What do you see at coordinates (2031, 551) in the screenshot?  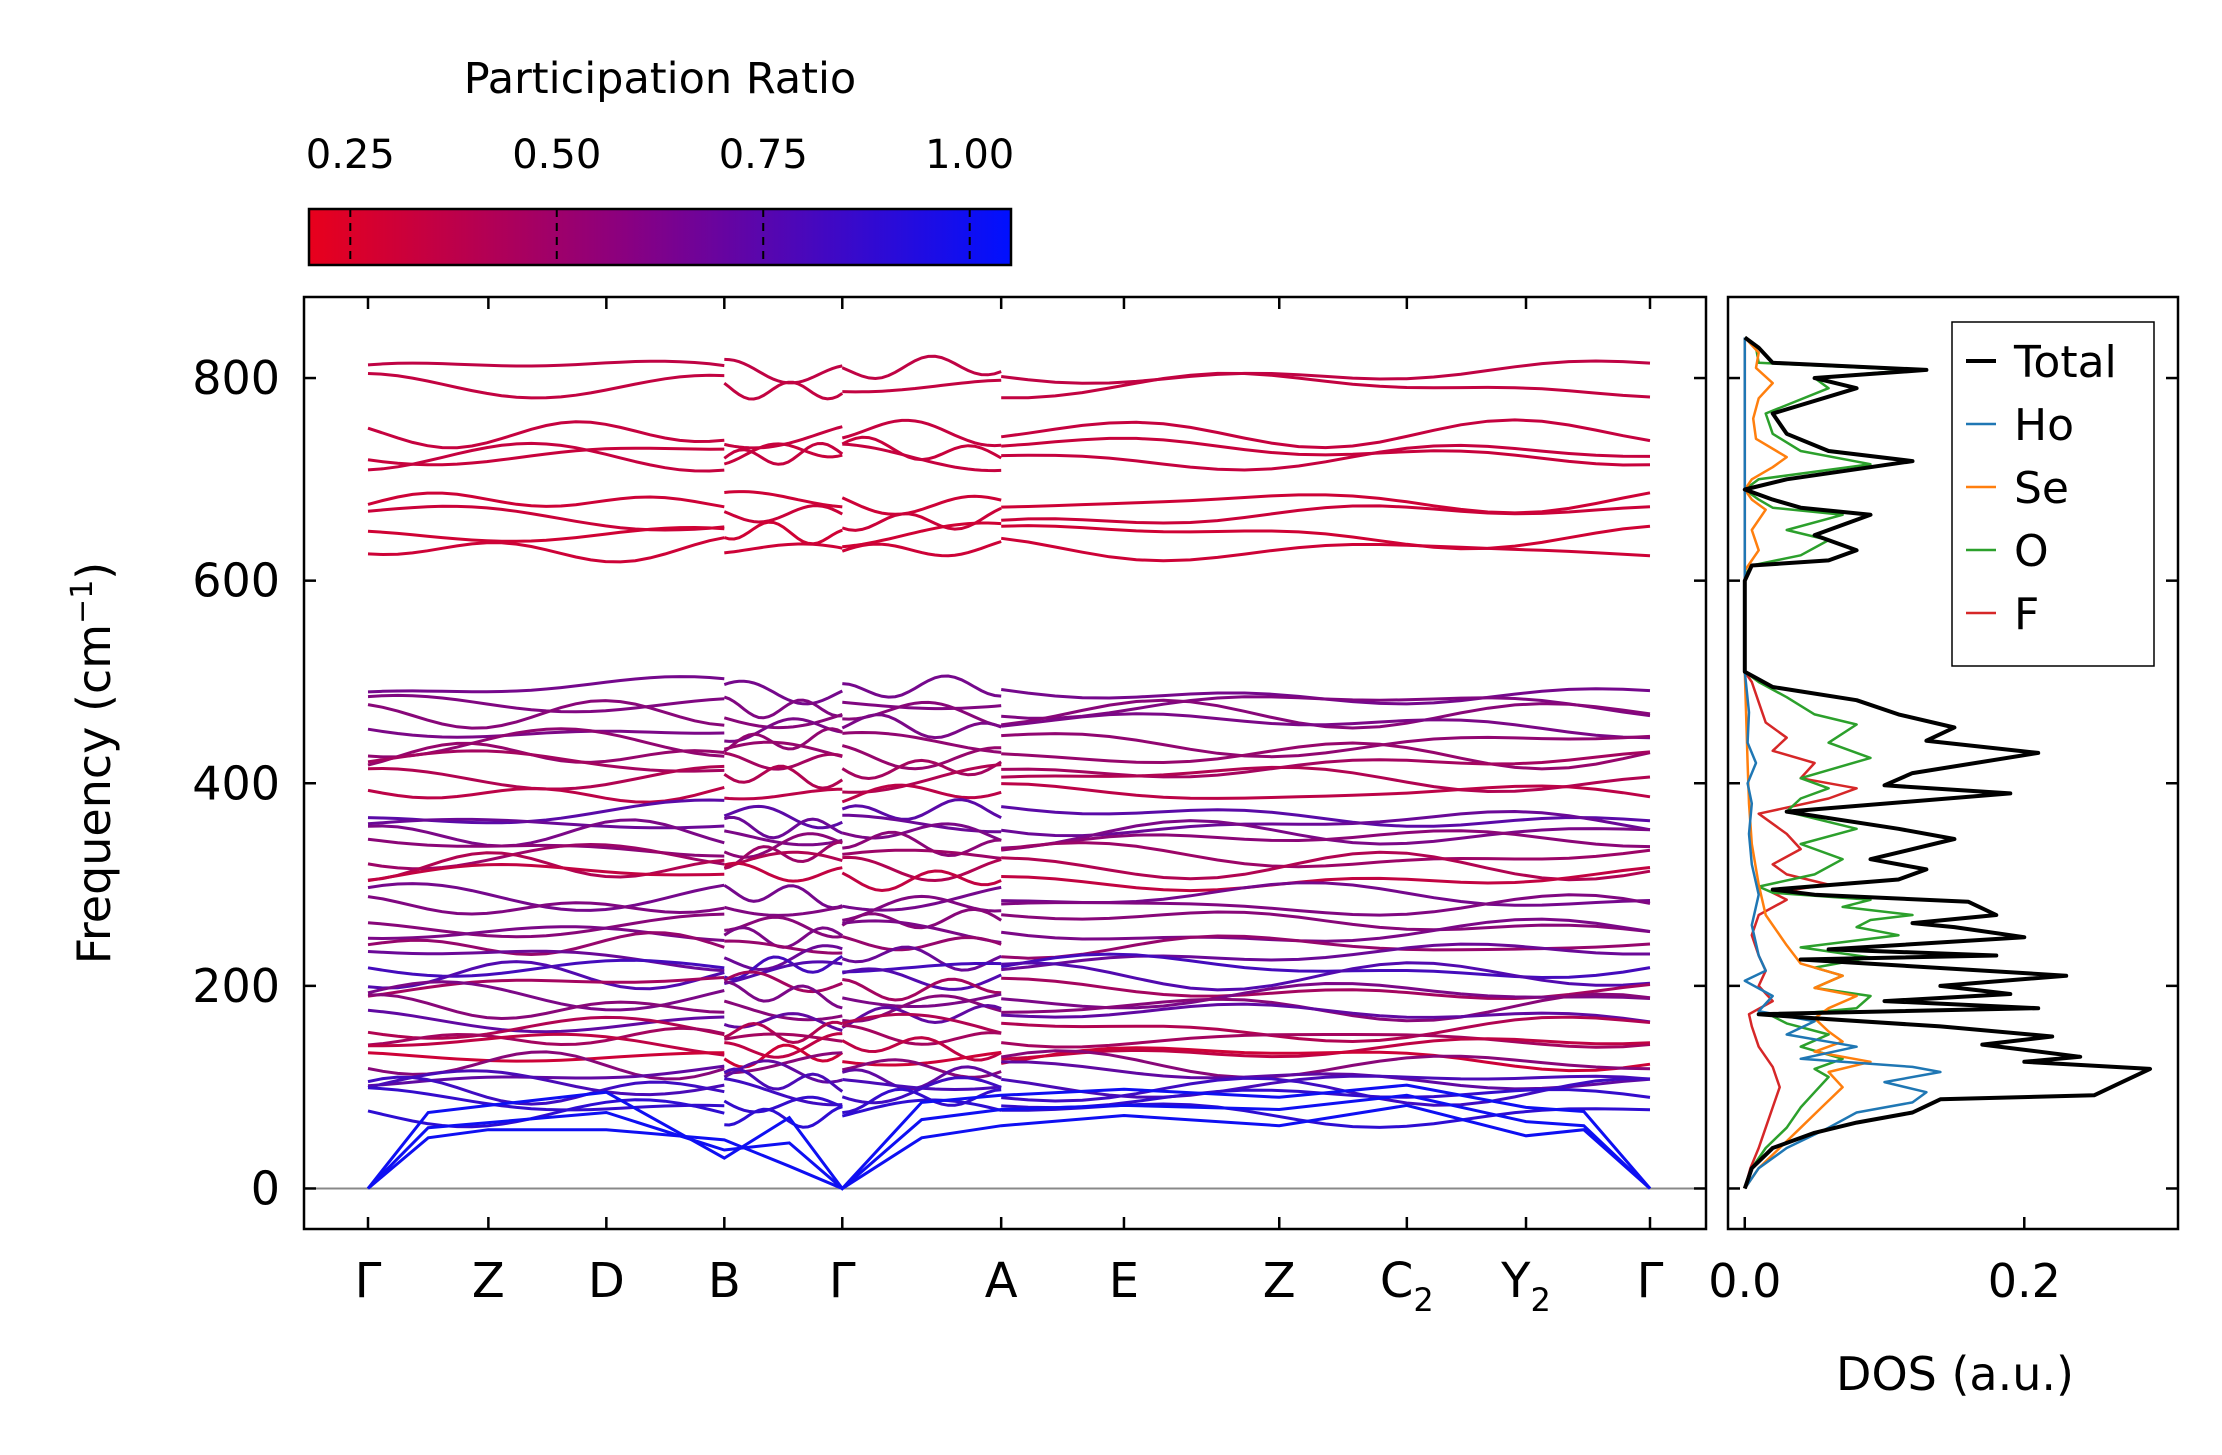 I see `legend-label-o: O` at bounding box center [2031, 551].